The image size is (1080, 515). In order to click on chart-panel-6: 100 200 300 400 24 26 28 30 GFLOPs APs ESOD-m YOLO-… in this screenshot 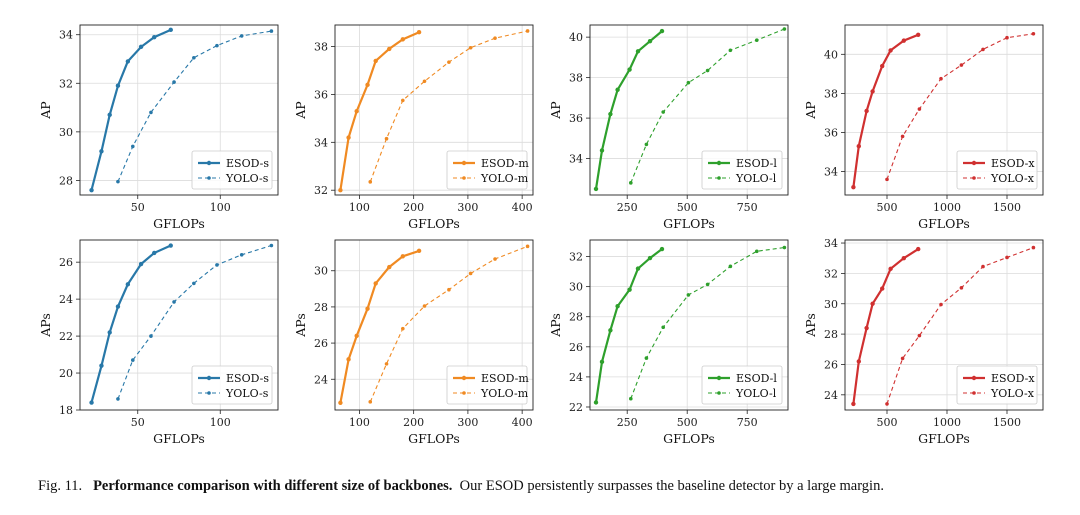, I will do `click(413, 342)`.